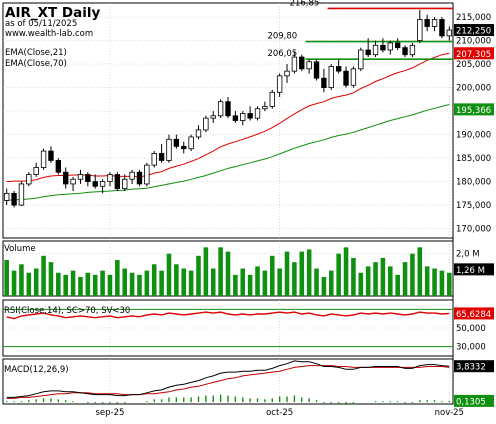 Image resolution: width=496 pixels, height=424 pixels. What do you see at coordinates (20, 249) in the screenshot?
I see `volume-title: Volume` at bounding box center [20, 249].